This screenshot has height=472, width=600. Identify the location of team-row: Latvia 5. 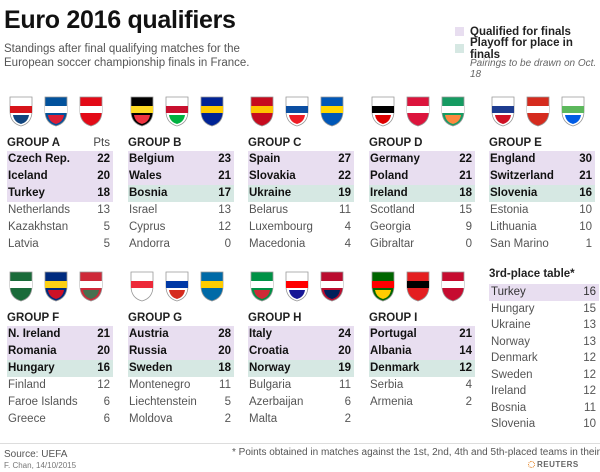
(60, 244).